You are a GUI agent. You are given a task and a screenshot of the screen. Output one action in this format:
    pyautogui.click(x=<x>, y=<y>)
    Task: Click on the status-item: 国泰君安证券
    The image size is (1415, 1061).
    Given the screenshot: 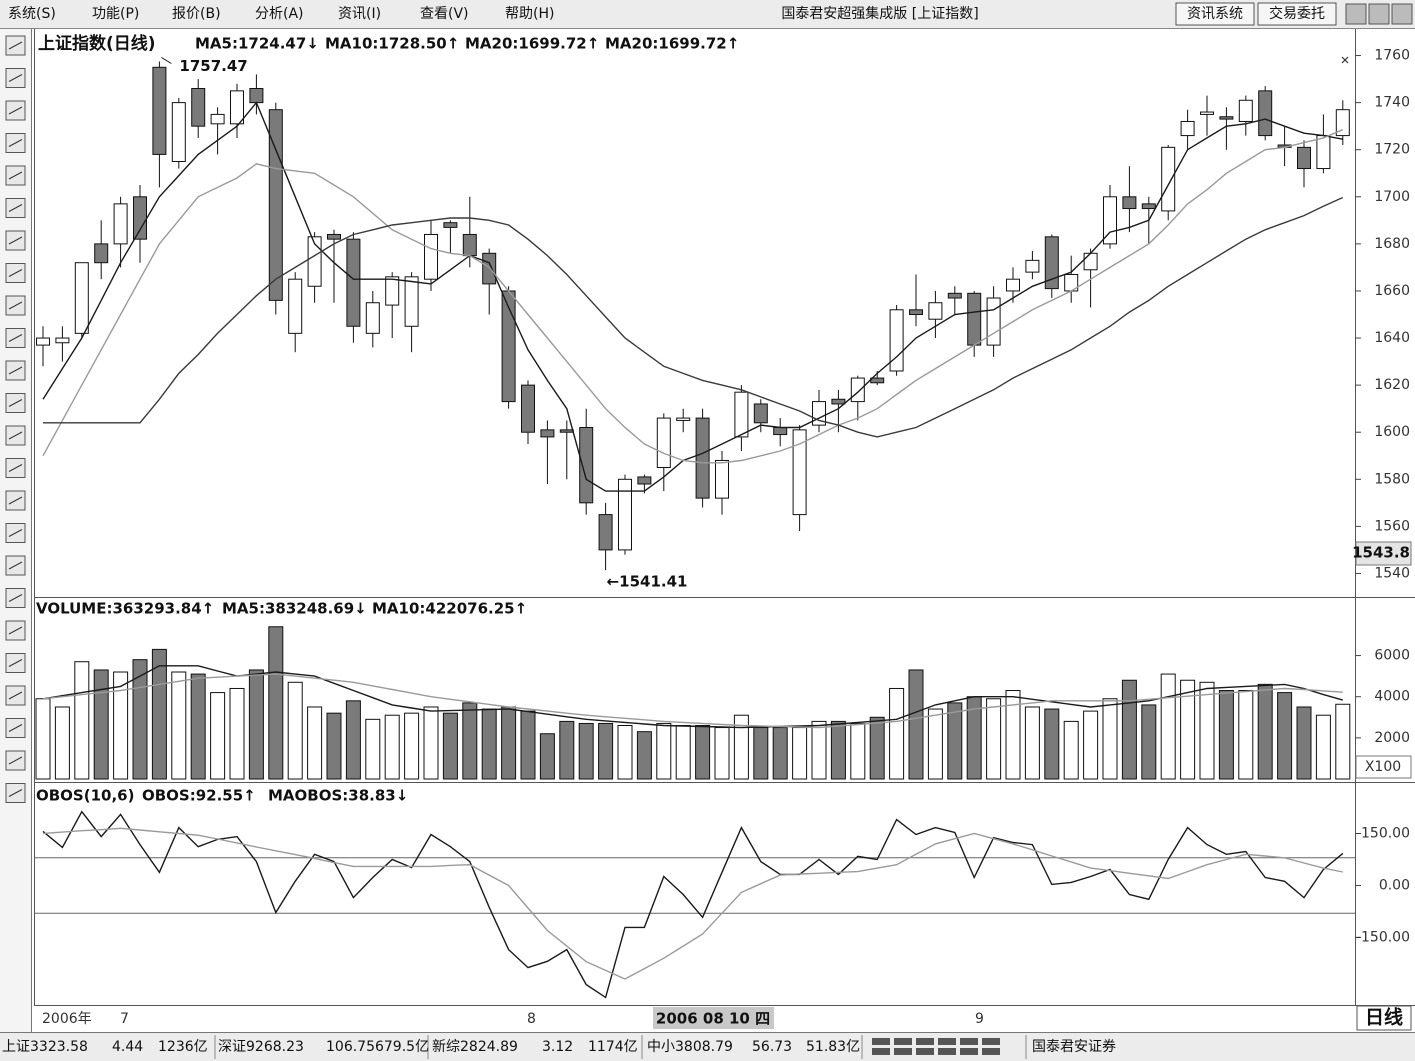 What is the action you would take?
    pyautogui.click(x=1074, y=1047)
    